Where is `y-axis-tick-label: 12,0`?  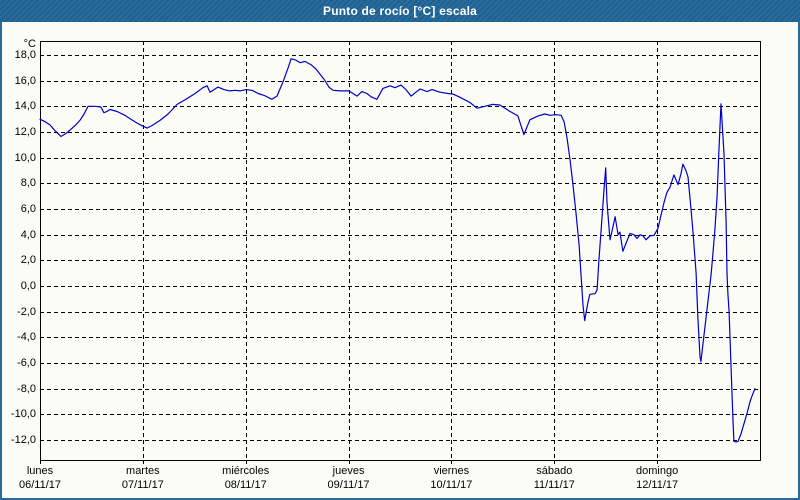 y-axis-tick-label: 12,0 is located at coordinates (25, 131).